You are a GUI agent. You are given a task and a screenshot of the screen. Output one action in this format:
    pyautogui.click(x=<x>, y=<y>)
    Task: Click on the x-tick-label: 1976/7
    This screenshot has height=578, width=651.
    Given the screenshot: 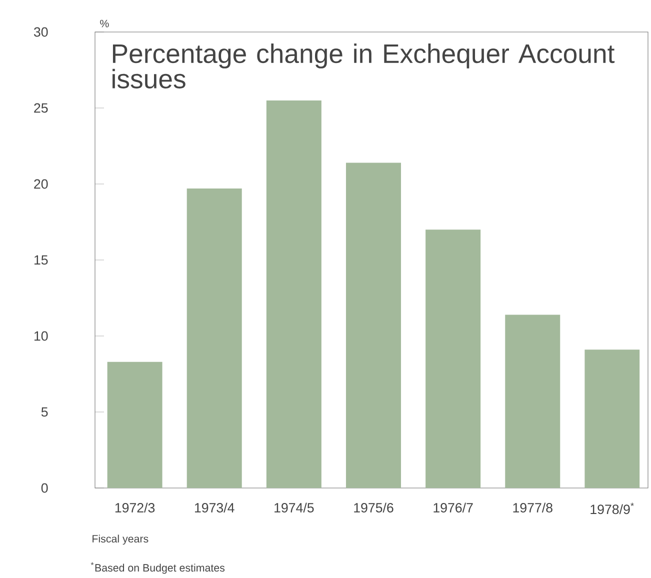 What is the action you would take?
    pyautogui.click(x=453, y=507)
    